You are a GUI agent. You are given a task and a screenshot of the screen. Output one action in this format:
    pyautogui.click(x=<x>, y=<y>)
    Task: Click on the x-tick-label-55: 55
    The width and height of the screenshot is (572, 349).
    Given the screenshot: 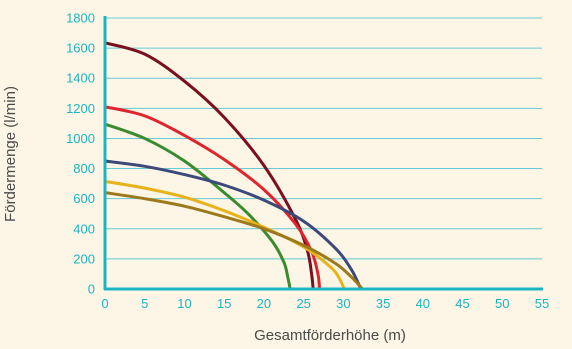 What is the action you would take?
    pyautogui.click(x=542, y=303)
    